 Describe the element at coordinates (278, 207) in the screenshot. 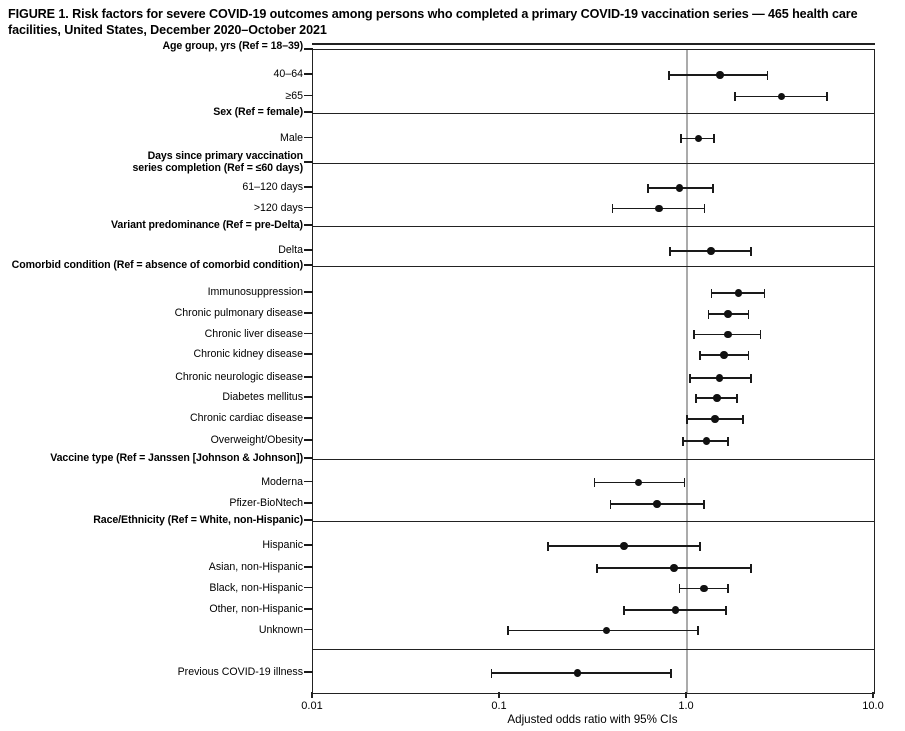

I see `row-label: >120 days` at that location.